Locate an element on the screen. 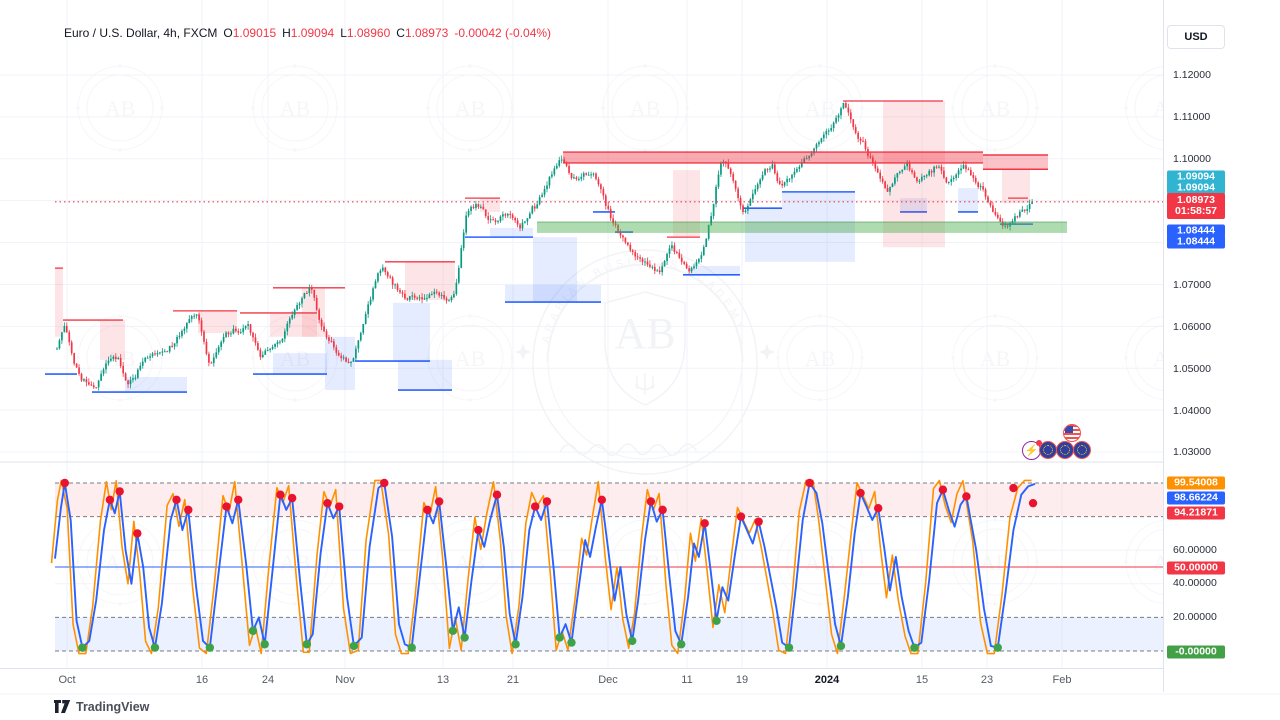 This screenshot has height=720, width=1280. time-axis-label: 2024 is located at coordinates (827, 680).